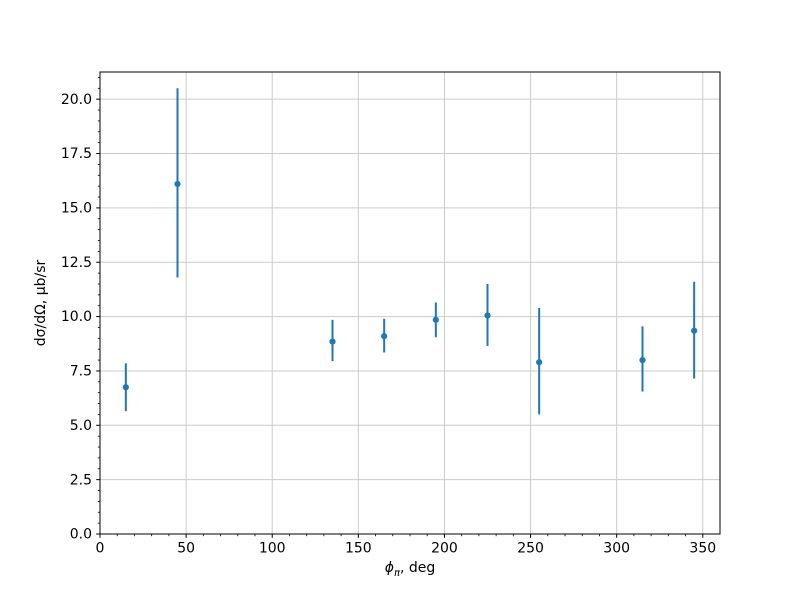  I want to click on x-tick-label: 350, so click(702, 549).